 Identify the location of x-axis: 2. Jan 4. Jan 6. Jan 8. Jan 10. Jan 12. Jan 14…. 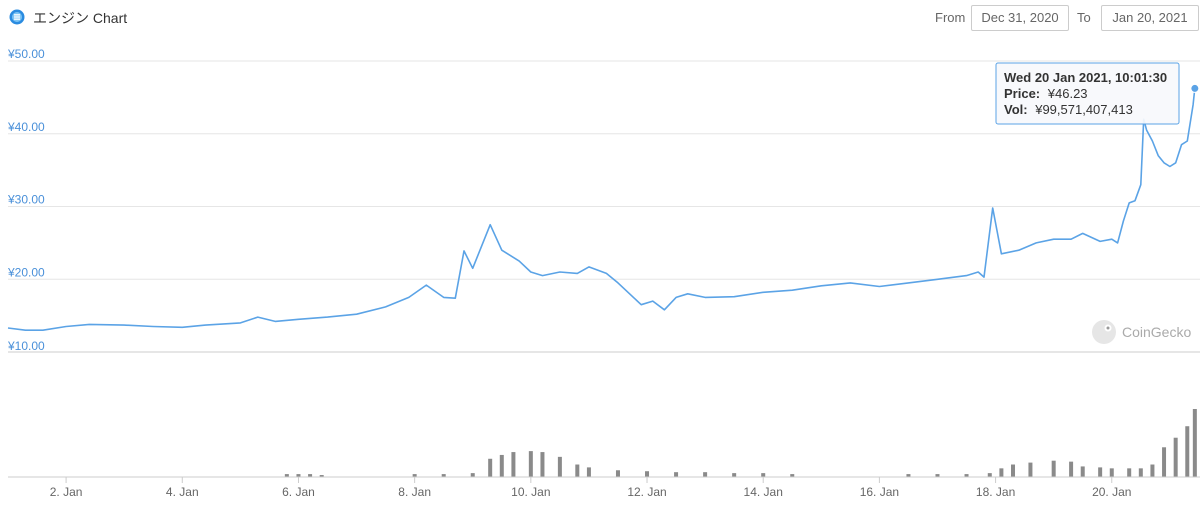
(590, 488).